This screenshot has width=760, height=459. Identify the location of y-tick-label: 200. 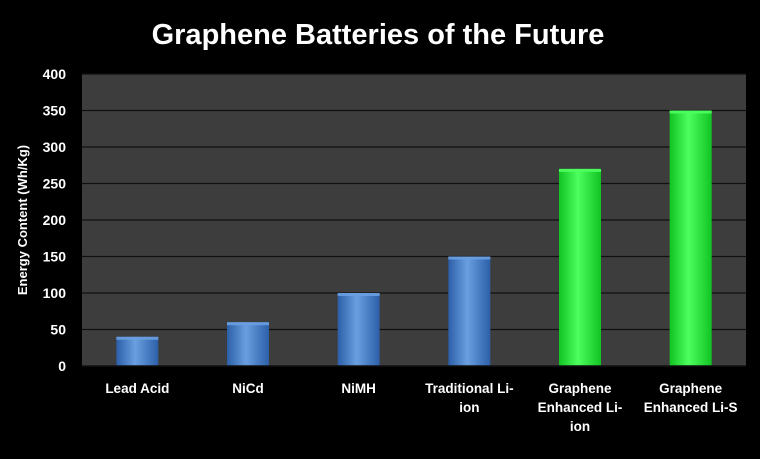
(55, 220).